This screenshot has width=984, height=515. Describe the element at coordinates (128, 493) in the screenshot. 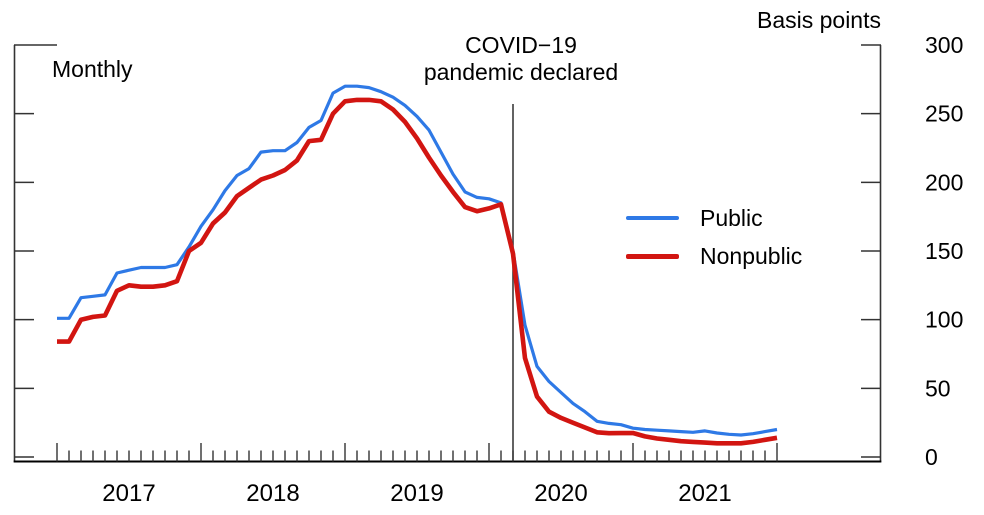

I see `x-tick-label: 2017` at that location.